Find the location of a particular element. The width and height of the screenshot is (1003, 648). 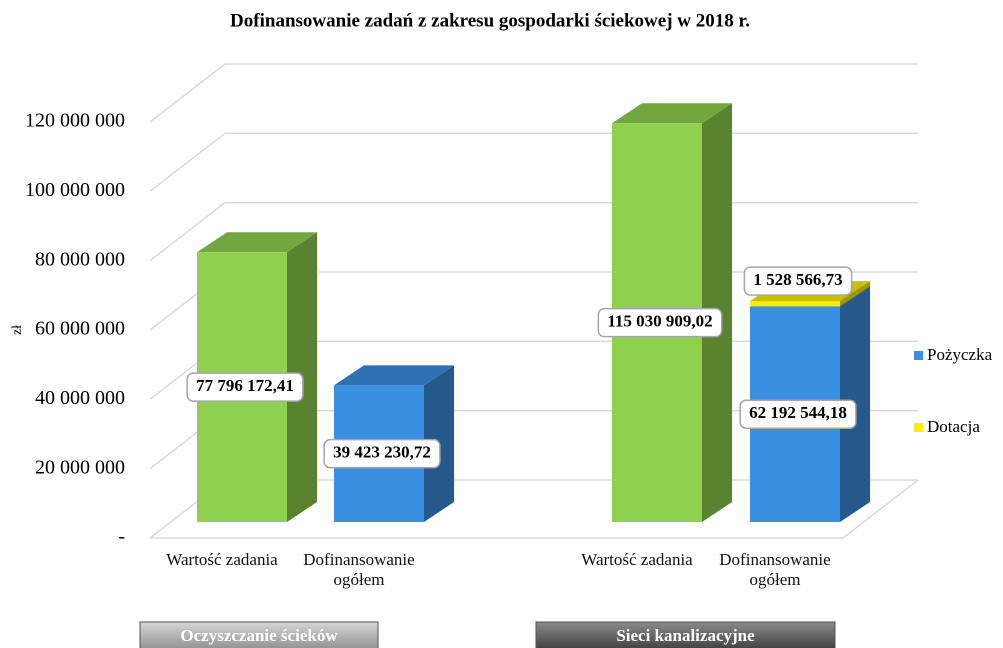

data-label: 77 796 172,41 is located at coordinates (245, 385).